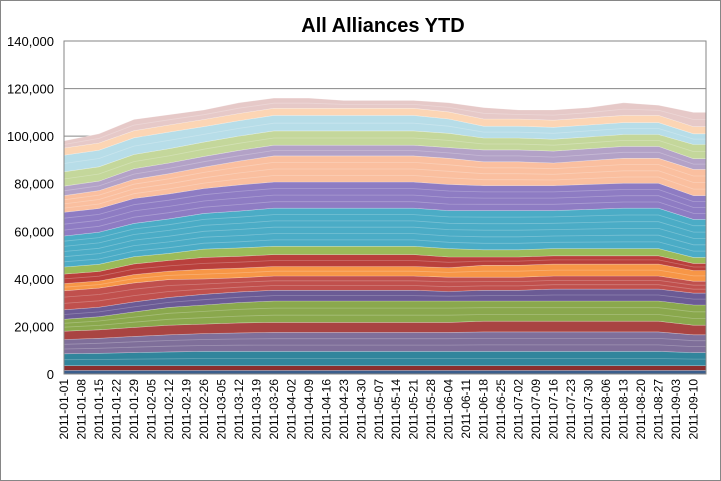 The image size is (721, 481). Describe the element at coordinates (169, 409) in the screenshot. I see `x-tick-label: 2011-02-12` at that location.